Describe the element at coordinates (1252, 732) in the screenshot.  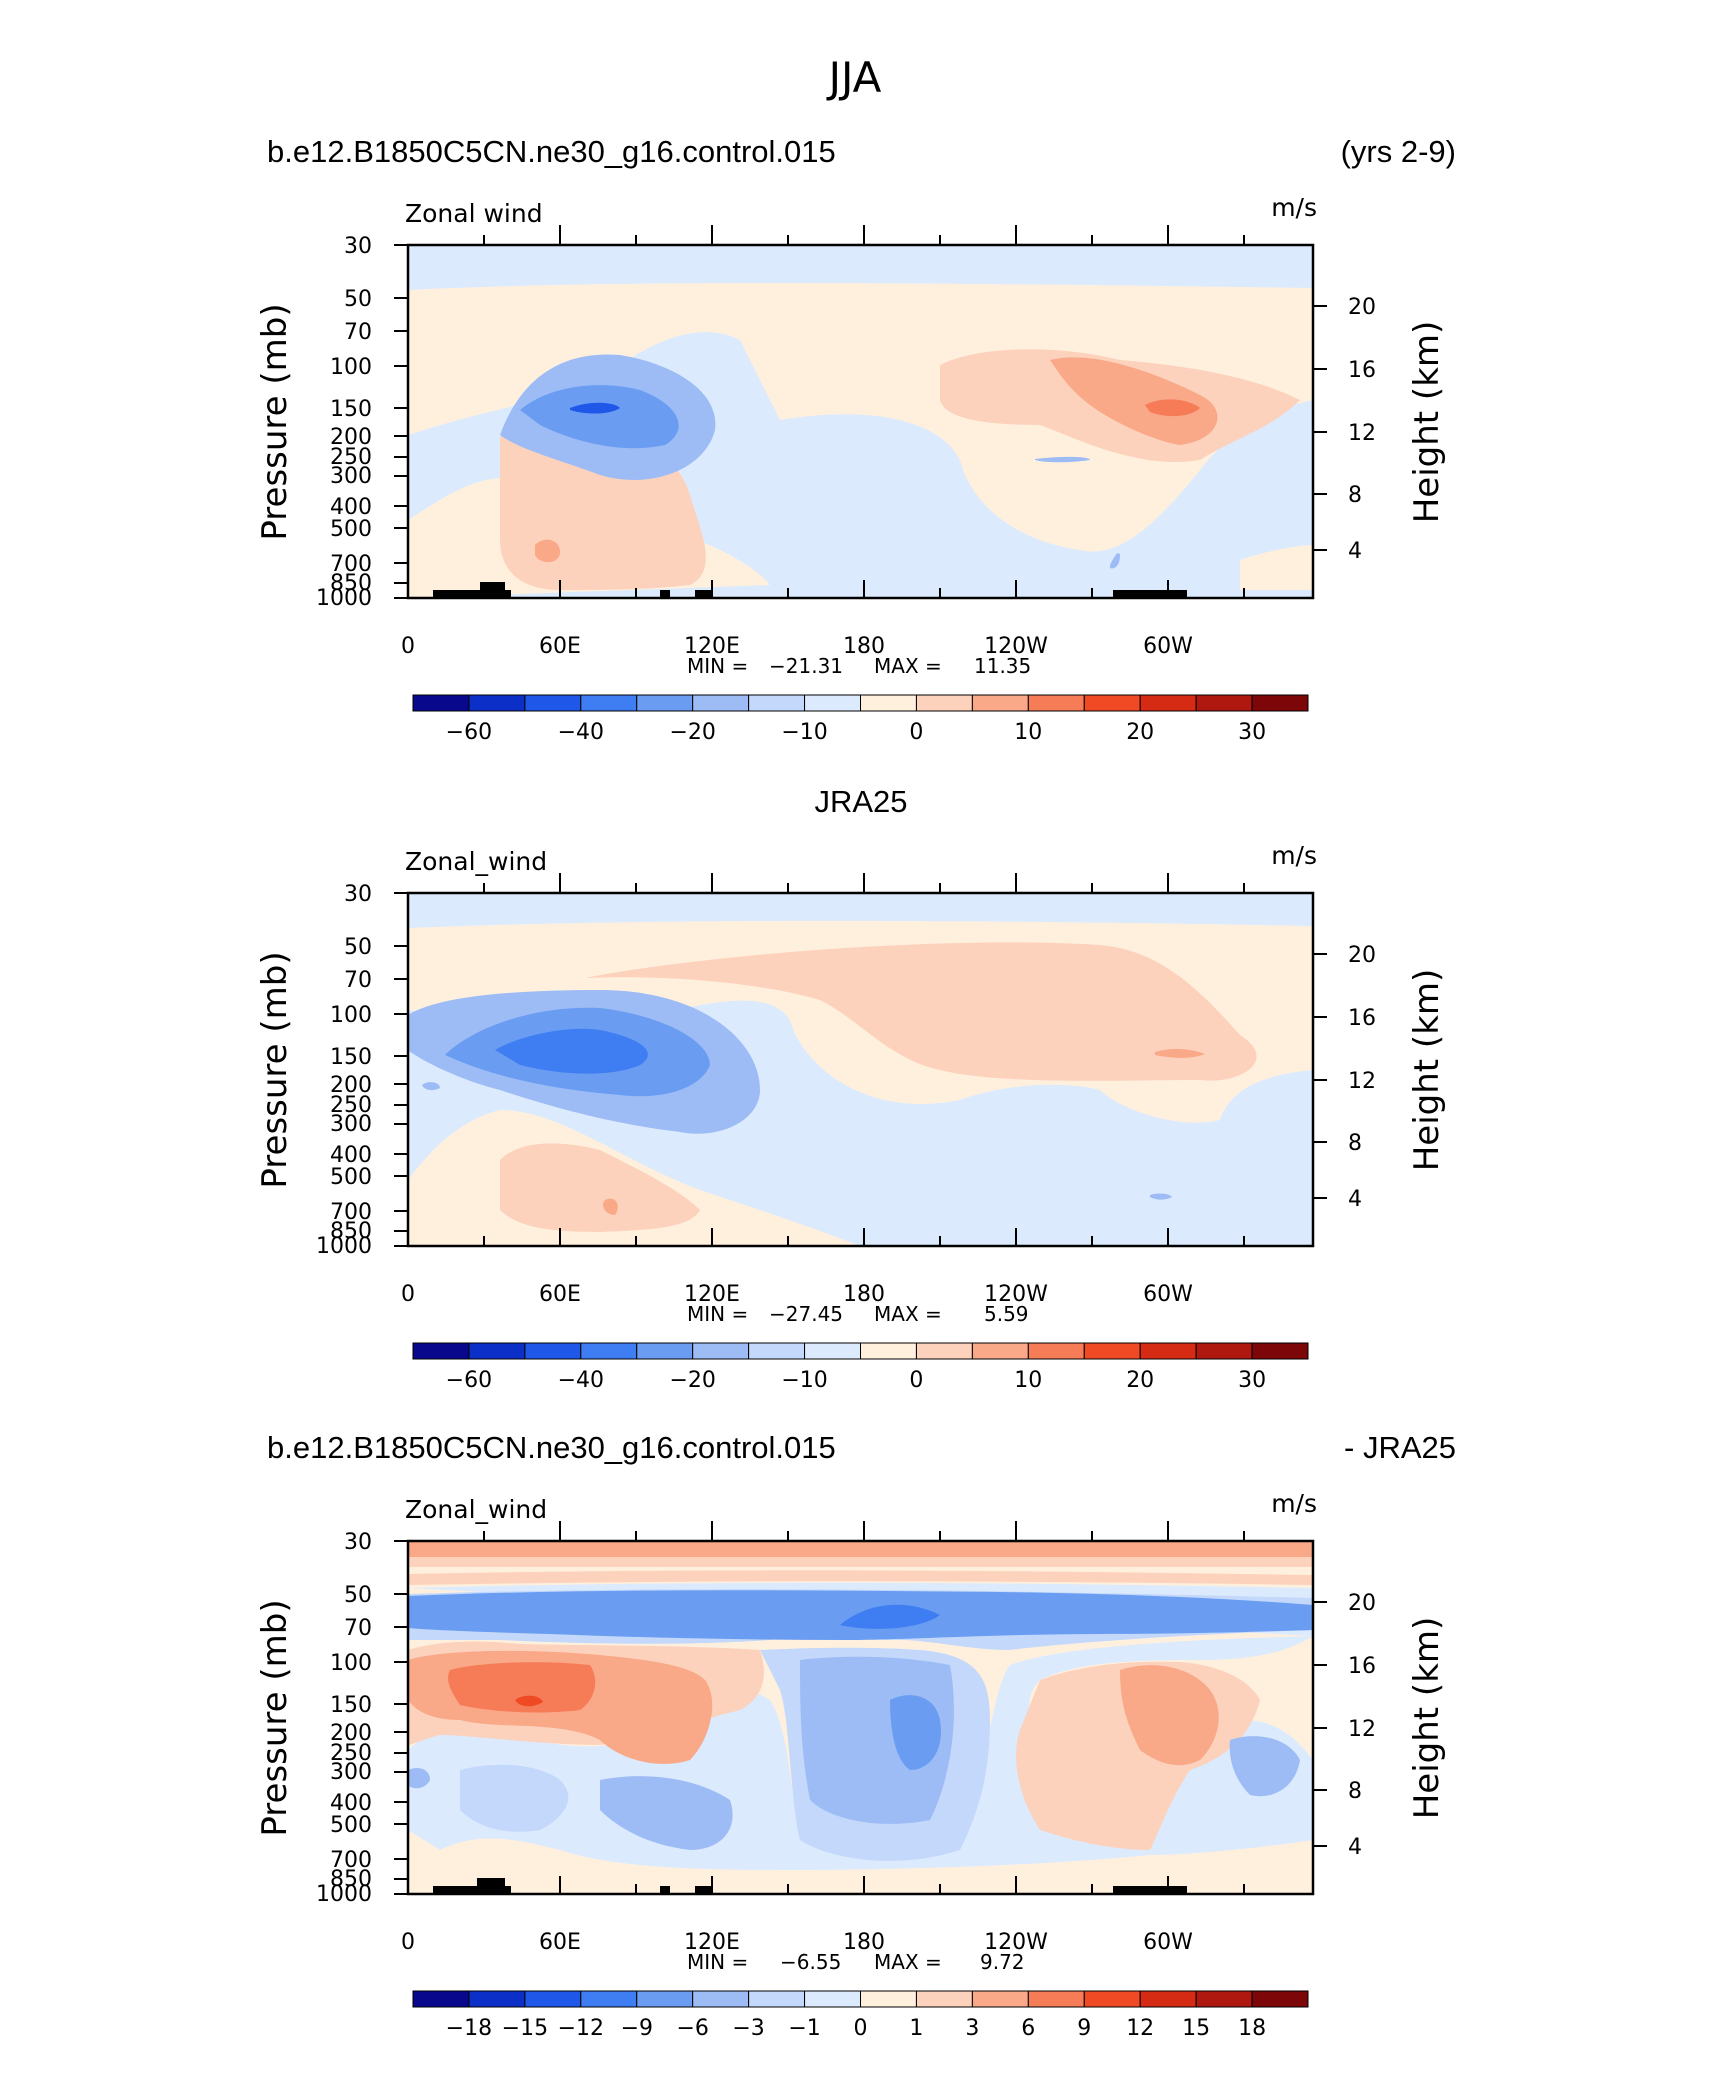
I see `colorbar-label: 30` at that location.